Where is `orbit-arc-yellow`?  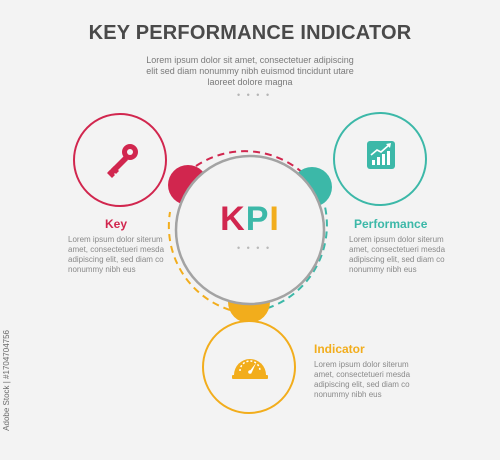 orbit-arc-yellow is located at coordinates (199, 261).